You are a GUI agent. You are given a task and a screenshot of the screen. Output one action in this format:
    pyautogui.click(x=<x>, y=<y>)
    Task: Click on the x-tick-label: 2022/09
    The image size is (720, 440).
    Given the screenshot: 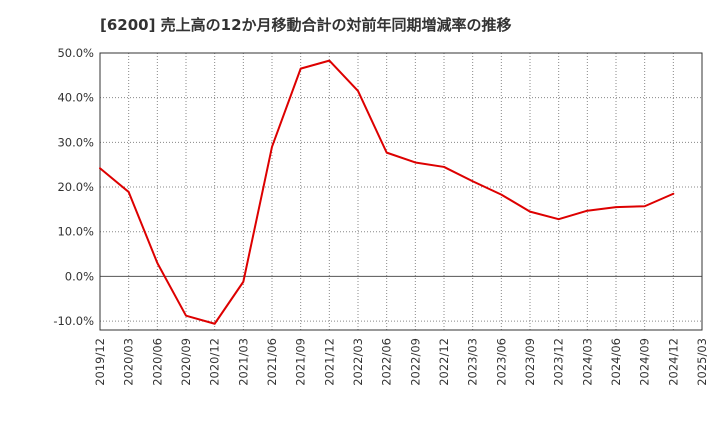 What is the action you would take?
    pyautogui.click(x=415, y=362)
    